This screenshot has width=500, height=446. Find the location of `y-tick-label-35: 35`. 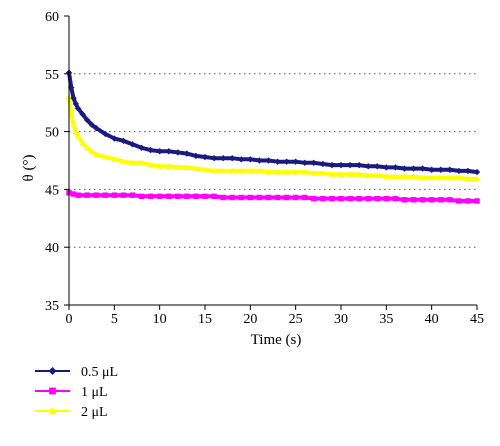

y-tick-label-35: 35 is located at coordinates (52, 306).